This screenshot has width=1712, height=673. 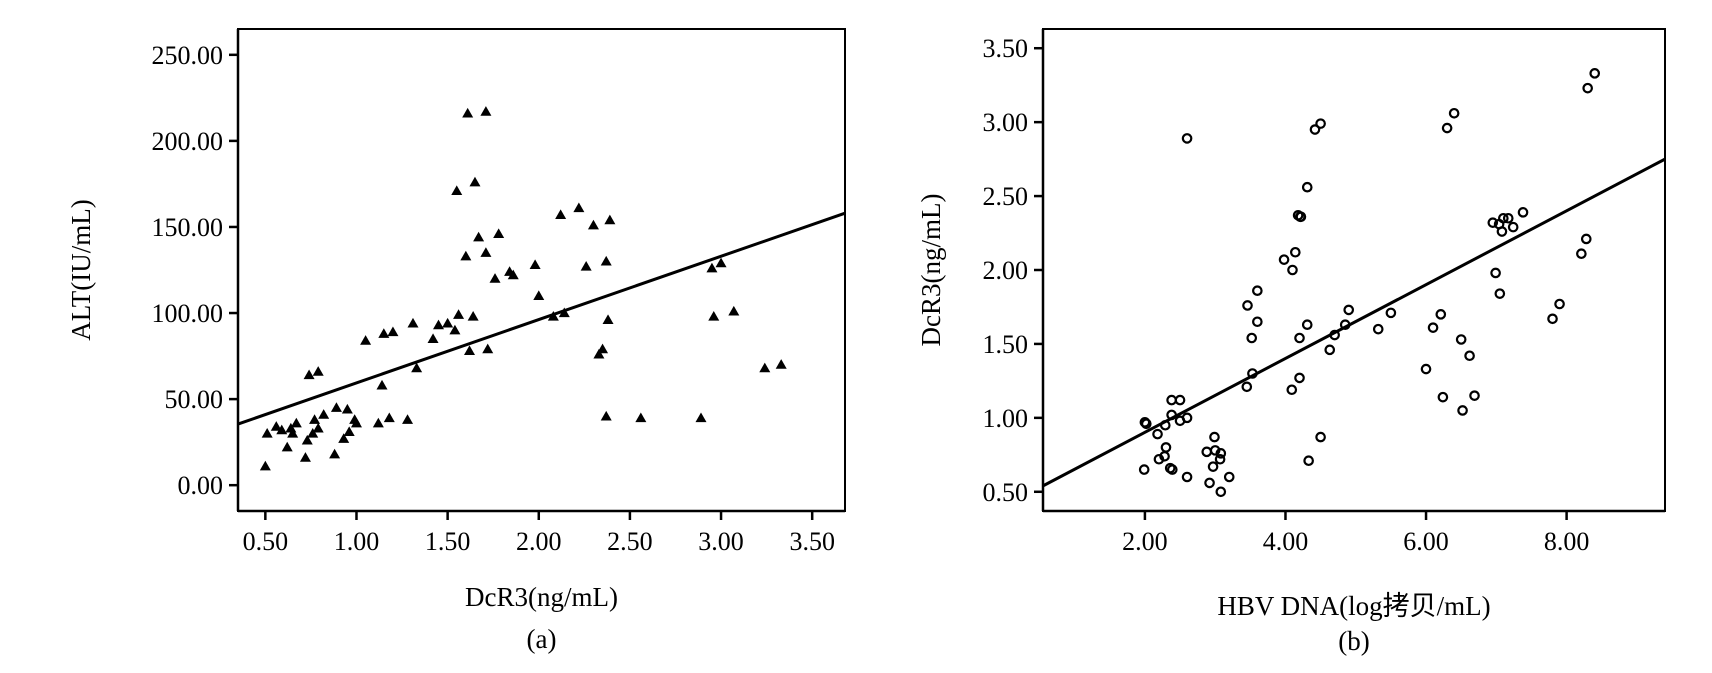 What do you see at coordinates (195, 270) in the screenshot?
I see `y-ticks: 0.00 50.00 100.00 150.00 200.00 250.00` at bounding box center [195, 270].